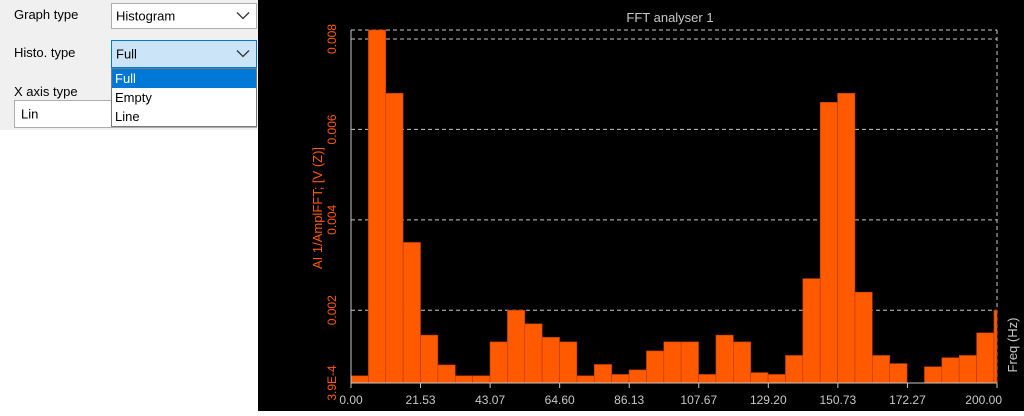 The height and width of the screenshot is (416, 1024). What do you see at coordinates (332, 39) in the screenshot?
I see `y-tick-label: 0.008` at bounding box center [332, 39].